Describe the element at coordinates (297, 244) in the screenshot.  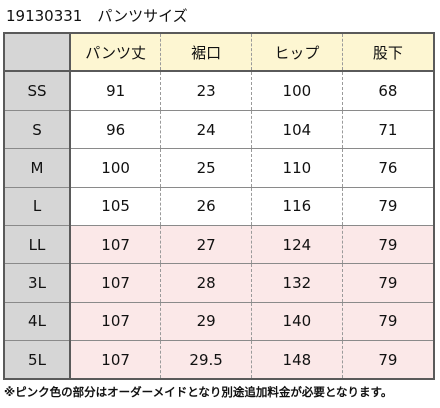
I see `table-cell: 124` at that location.